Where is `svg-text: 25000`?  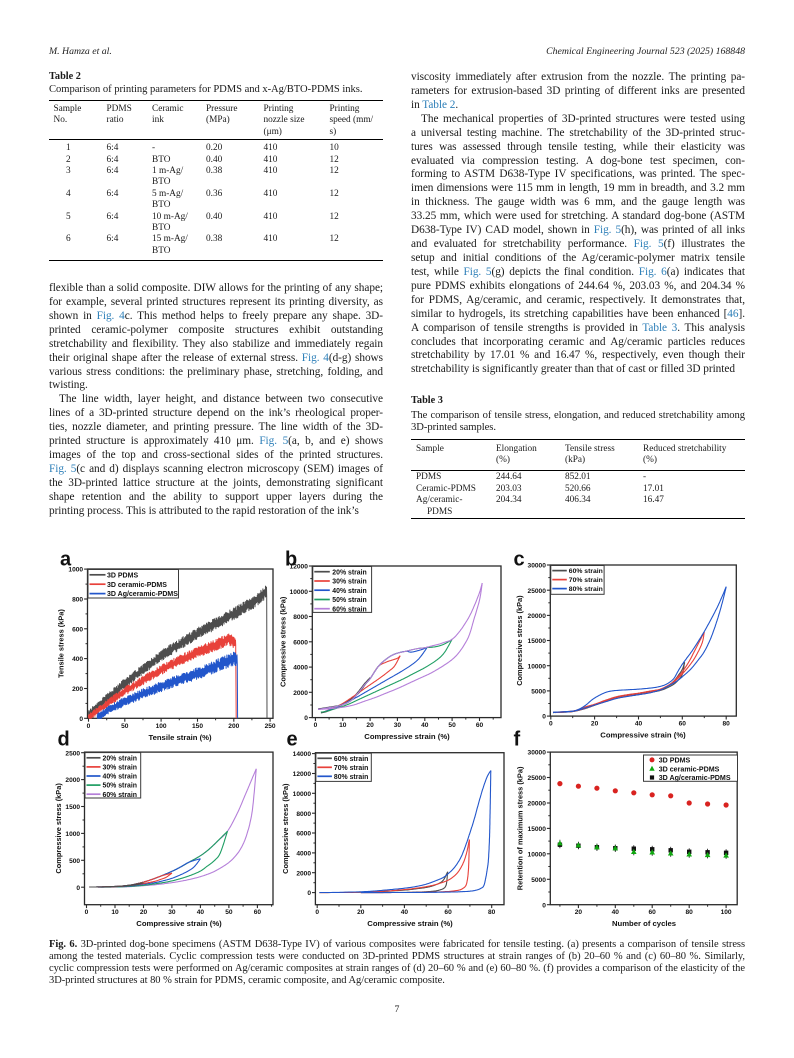
svg-text: 25000 is located at coordinates (537, 591).